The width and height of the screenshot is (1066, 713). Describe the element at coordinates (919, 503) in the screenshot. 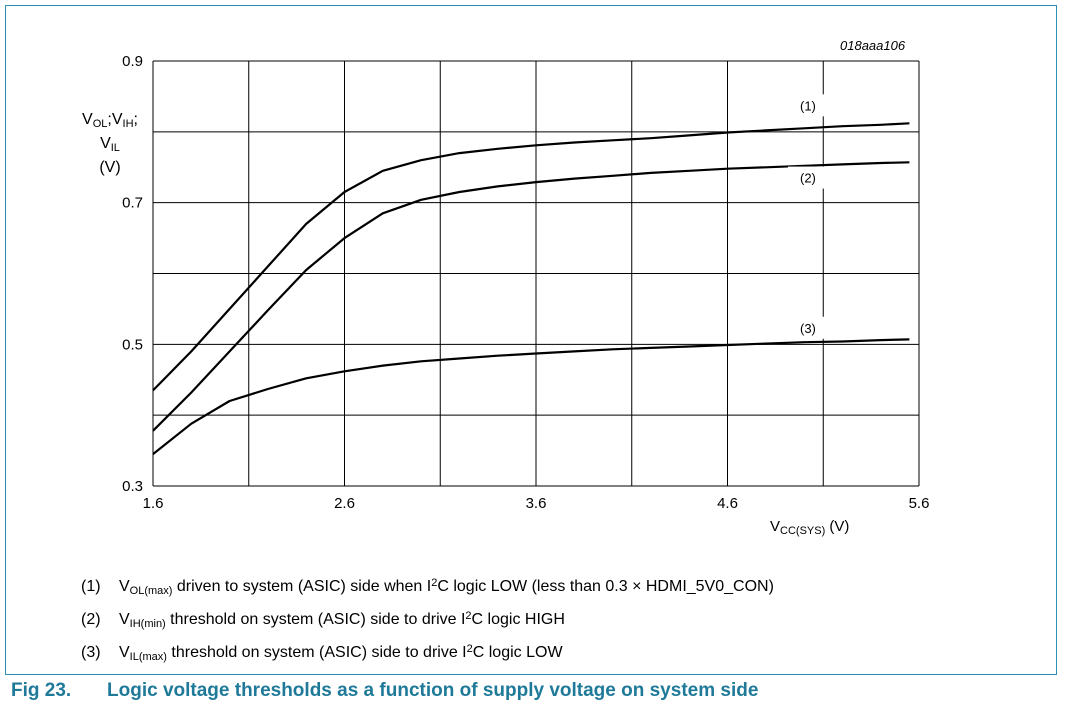

I see `x-tick-label: 5.6` at that location.